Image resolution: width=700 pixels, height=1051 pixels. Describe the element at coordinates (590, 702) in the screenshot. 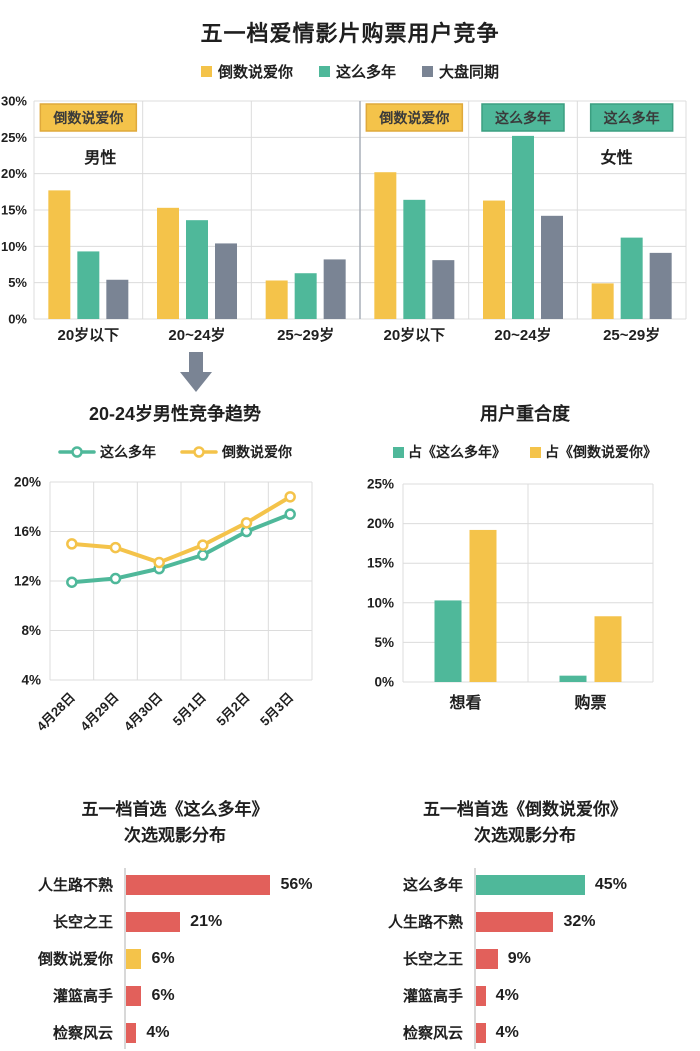

I see `x-tick-label: 购票` at that location.